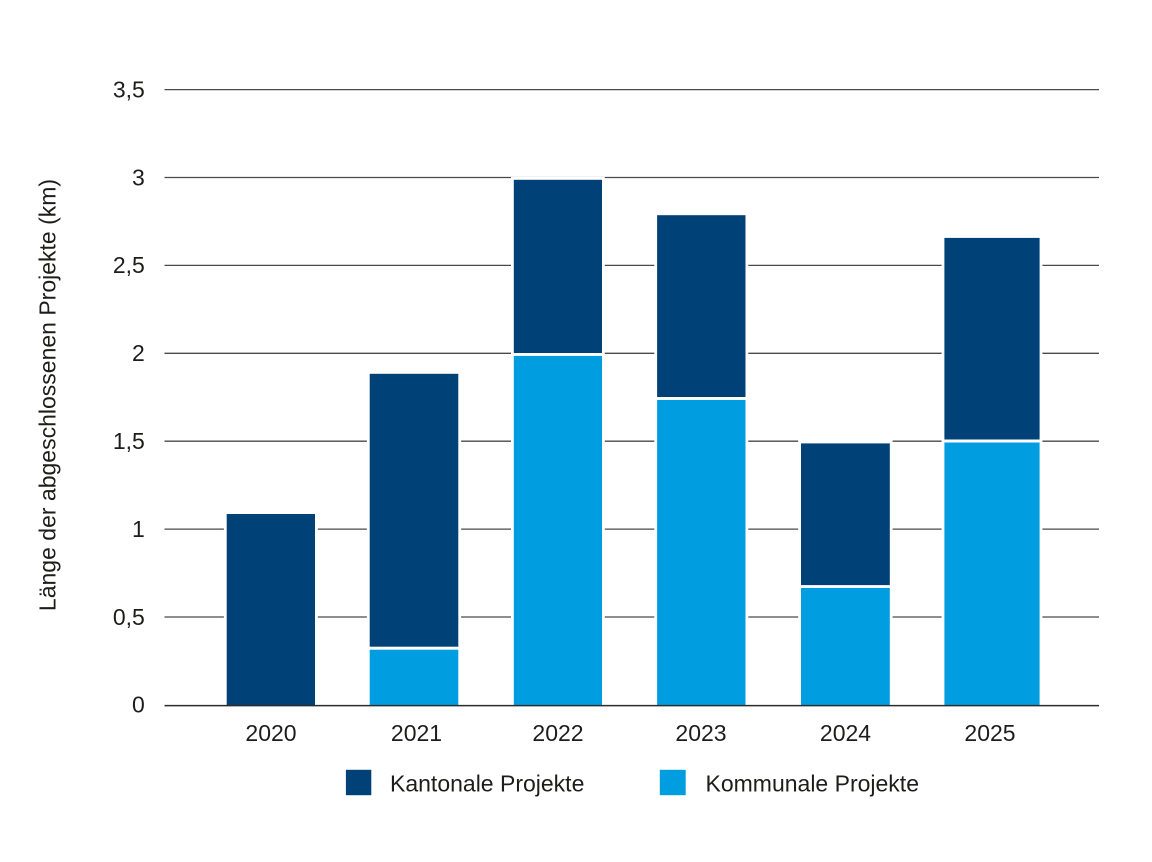 Image resolution: width=1152 pixels, height=862 pixels. I want to click on svg-text: Kantonale Projekte, so click(487, 783).